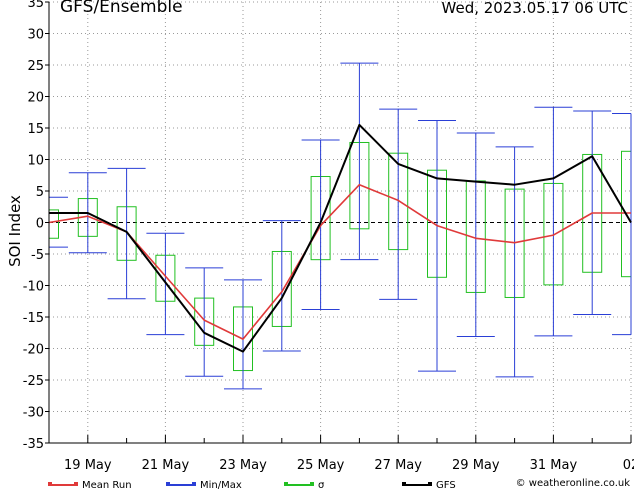  What do you see at coordinates (321, 485) in the screenshot?
I see `legend-label-sigma: σ` at bounding box center [321, 485].